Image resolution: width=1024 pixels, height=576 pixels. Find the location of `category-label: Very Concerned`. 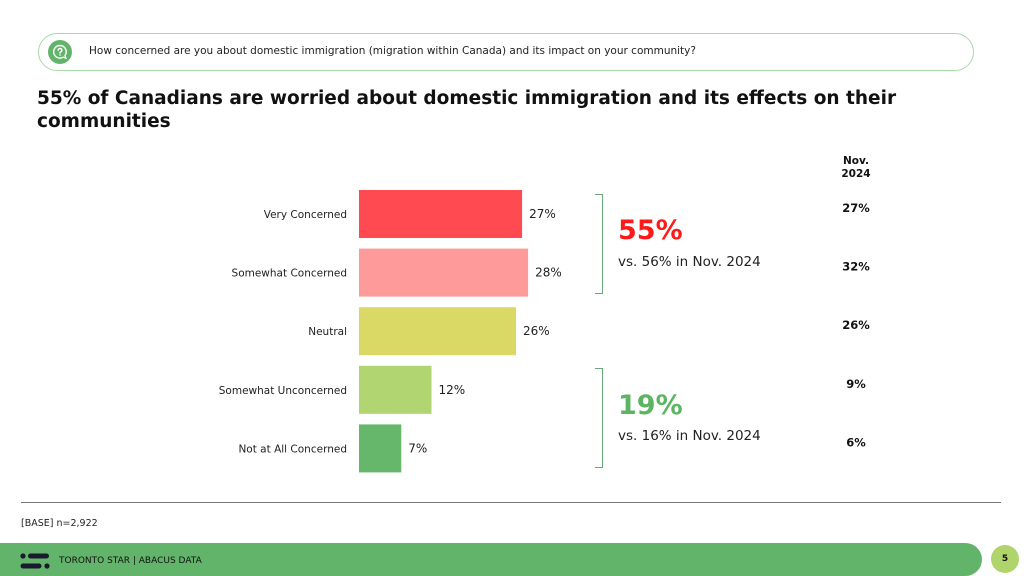

category-label: Very Concerned is located at coordinates (305, 215).